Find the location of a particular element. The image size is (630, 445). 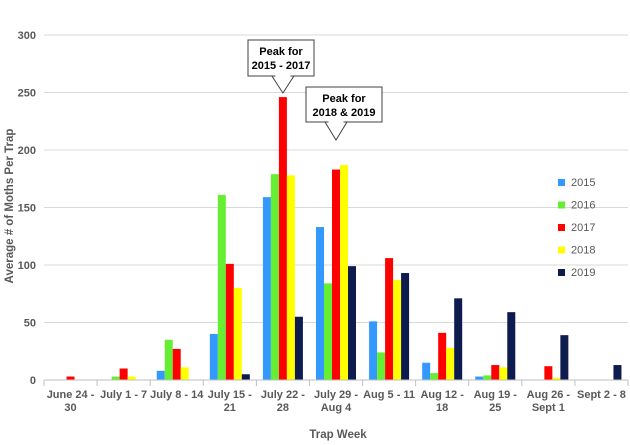

legend-label: 2015 is located at coordinates (583, 183).